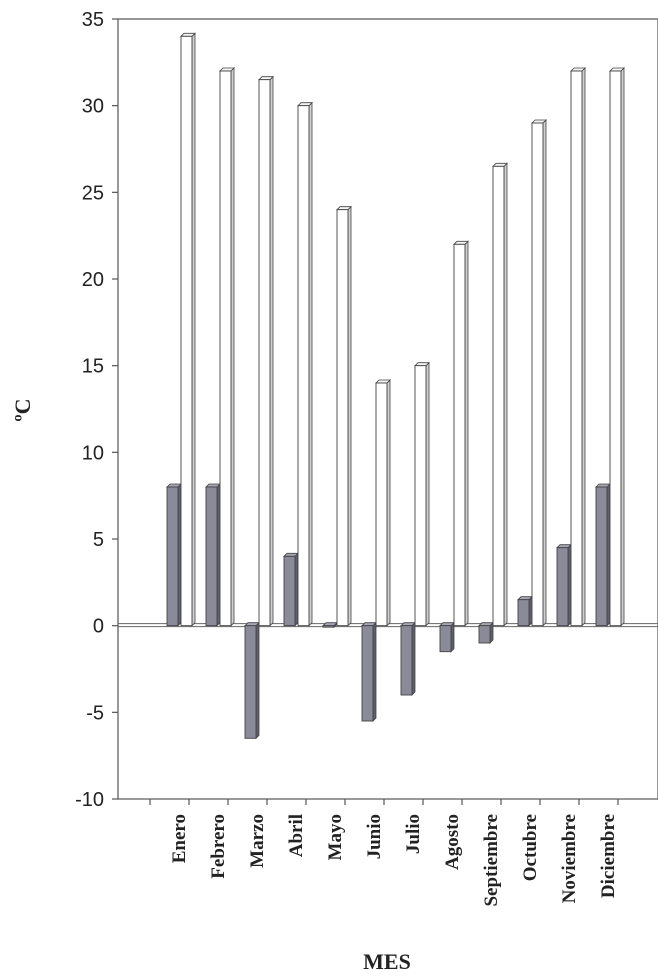  What do you see at coordinates (93, 280) in the screenshot?
I see `y-tick-label: 20` at bounding box center [93, 280].